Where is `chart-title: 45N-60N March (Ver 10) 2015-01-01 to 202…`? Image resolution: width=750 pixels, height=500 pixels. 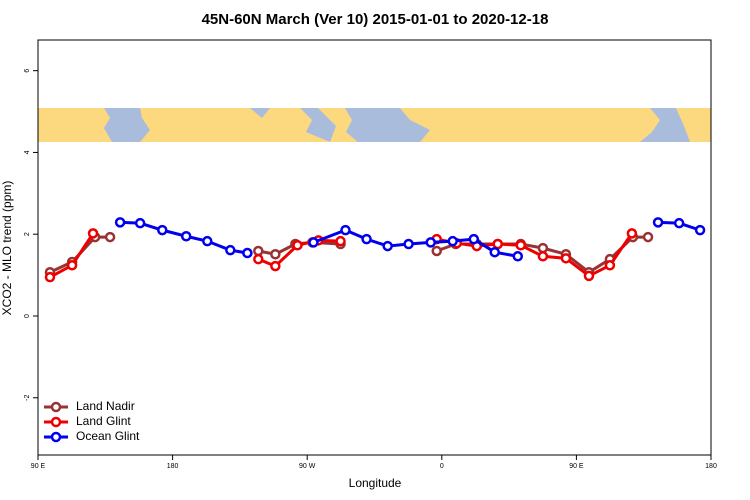
chart-title: 45N-60N March (Ver 10) 2015-01-01 to 202… is located at coordinates (375, 19).